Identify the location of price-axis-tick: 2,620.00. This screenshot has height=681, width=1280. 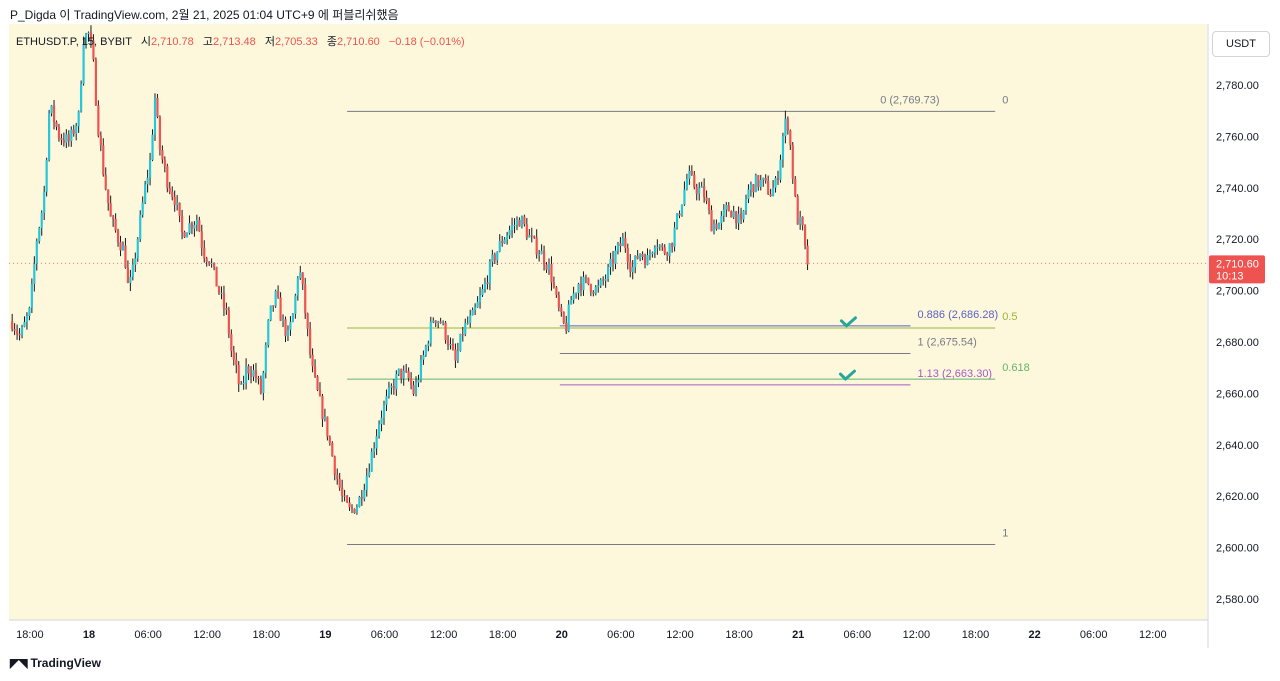
(1237, 497).